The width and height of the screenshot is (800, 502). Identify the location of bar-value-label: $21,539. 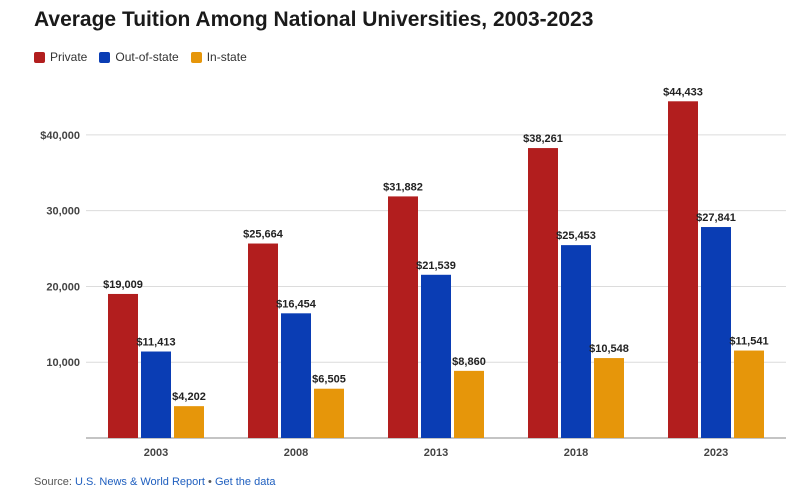
(436, 266).